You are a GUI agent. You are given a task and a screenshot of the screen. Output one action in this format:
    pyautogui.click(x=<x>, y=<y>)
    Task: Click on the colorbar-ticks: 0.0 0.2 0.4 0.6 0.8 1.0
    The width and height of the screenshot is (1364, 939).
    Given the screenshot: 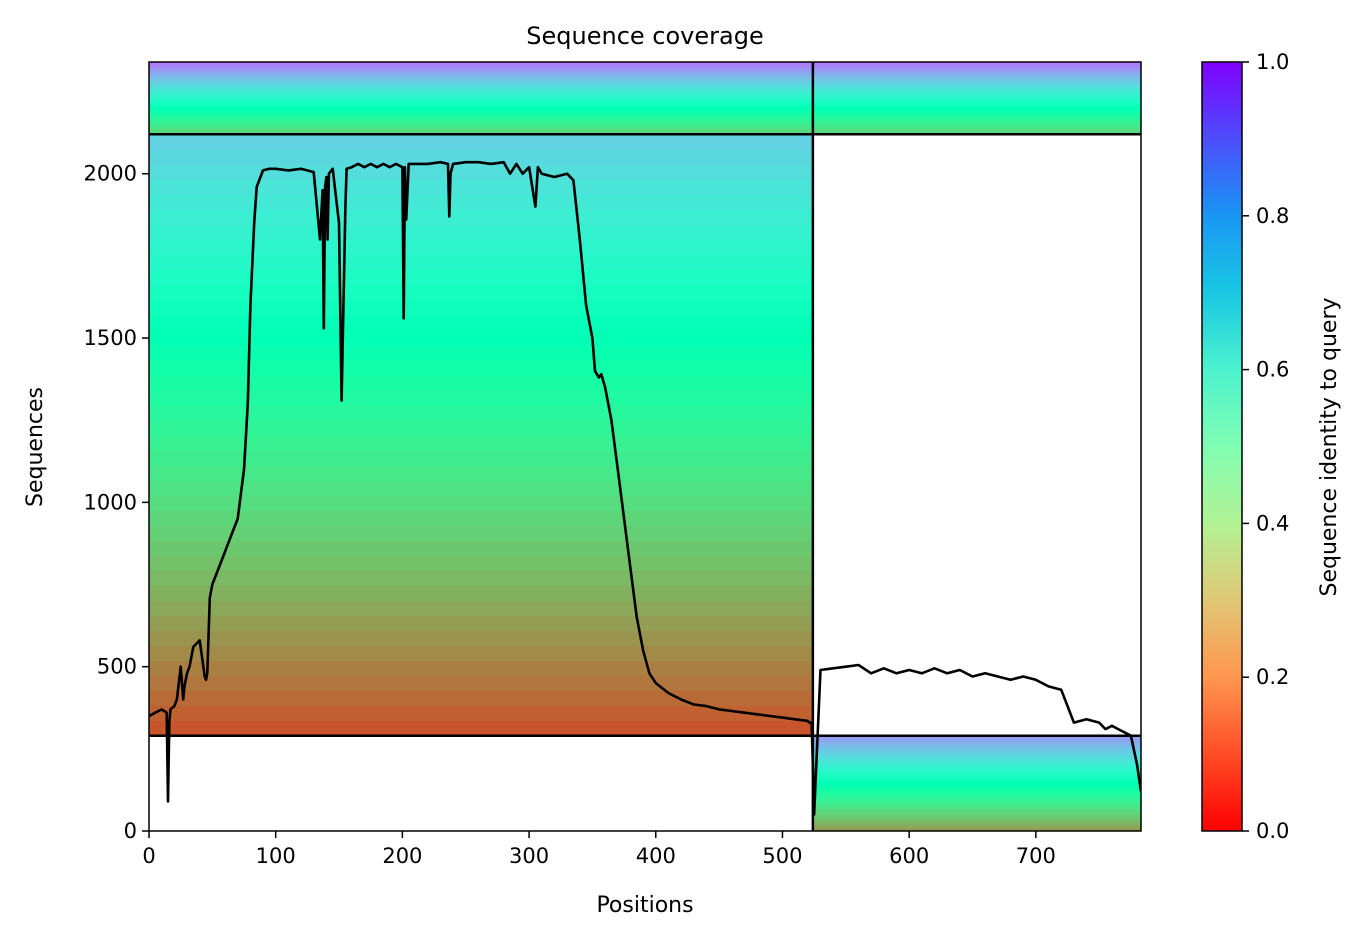 What is the action you would take?
    pyautogui.click(x=1265, y=446)
    